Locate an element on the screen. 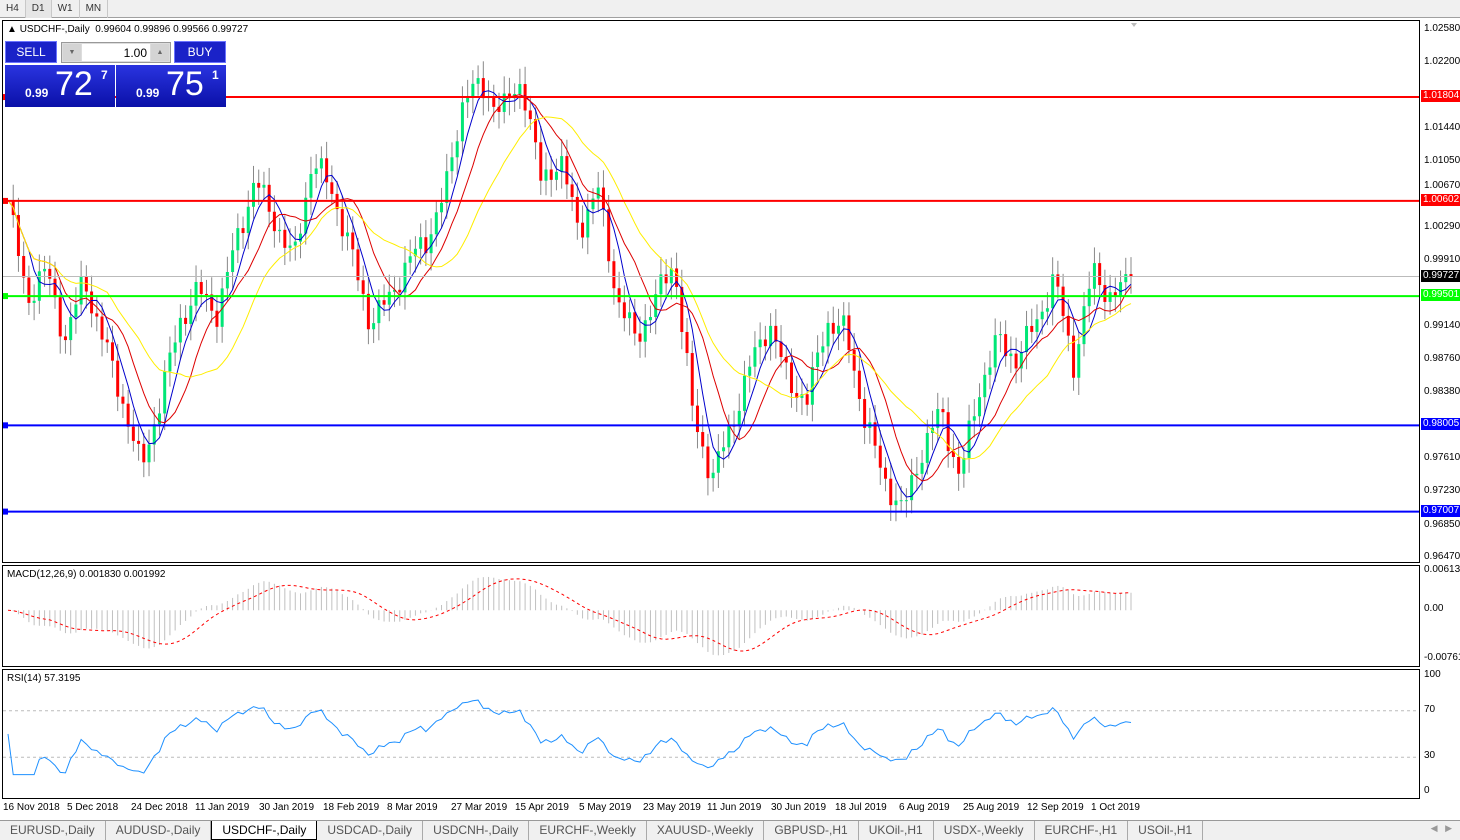  tab-usdcnh-daily: USDCNH-,Daily is located at coordinates (476, 830).